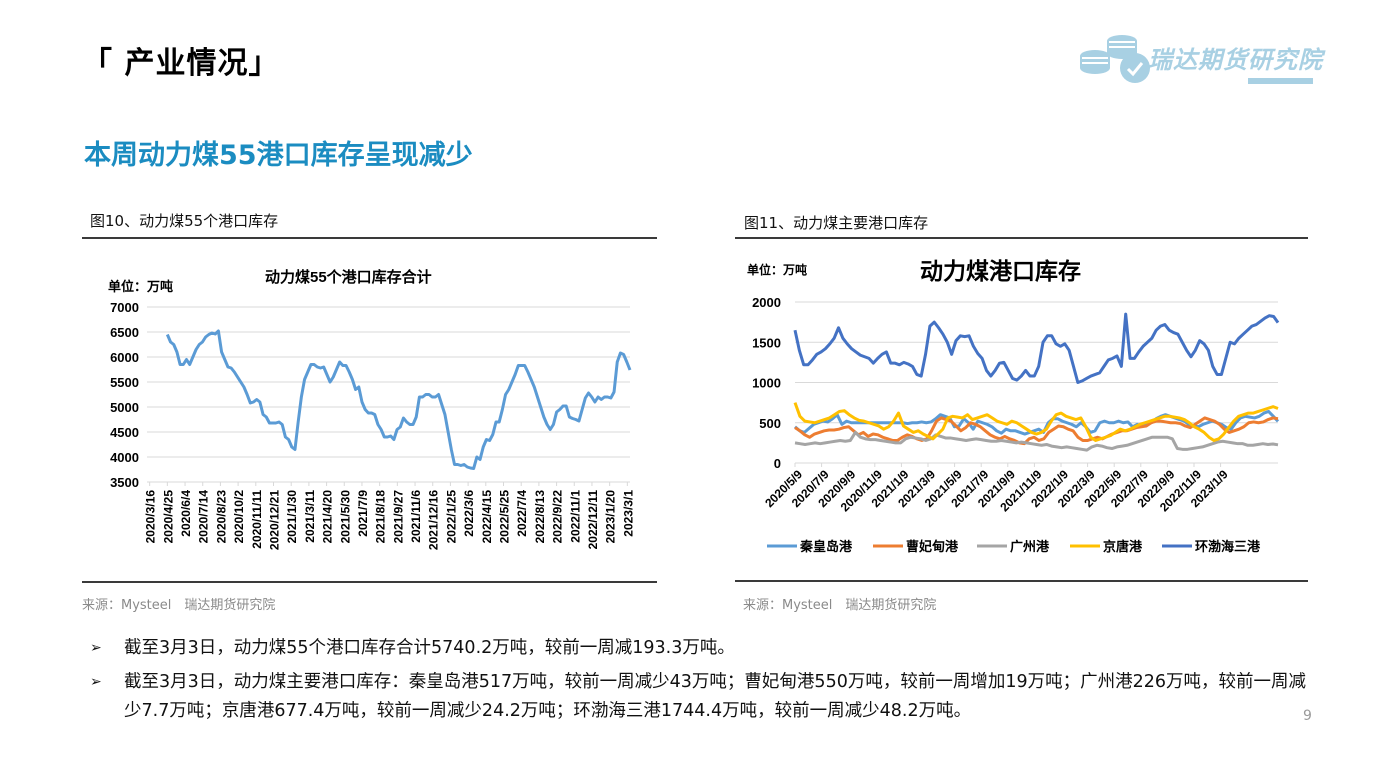  Describe the element at coordinates (836, 223) in the screenshot. I see `figure-11-caption: 图11、动力煤主要港口库存` at that location.